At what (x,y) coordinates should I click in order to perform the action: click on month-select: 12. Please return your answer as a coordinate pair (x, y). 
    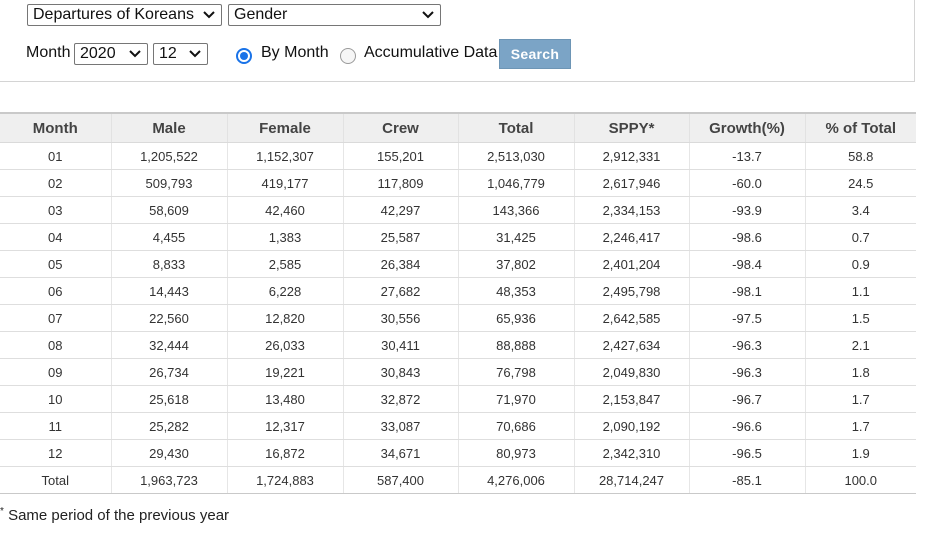
    Looking at the image, I should click on (180, 54).